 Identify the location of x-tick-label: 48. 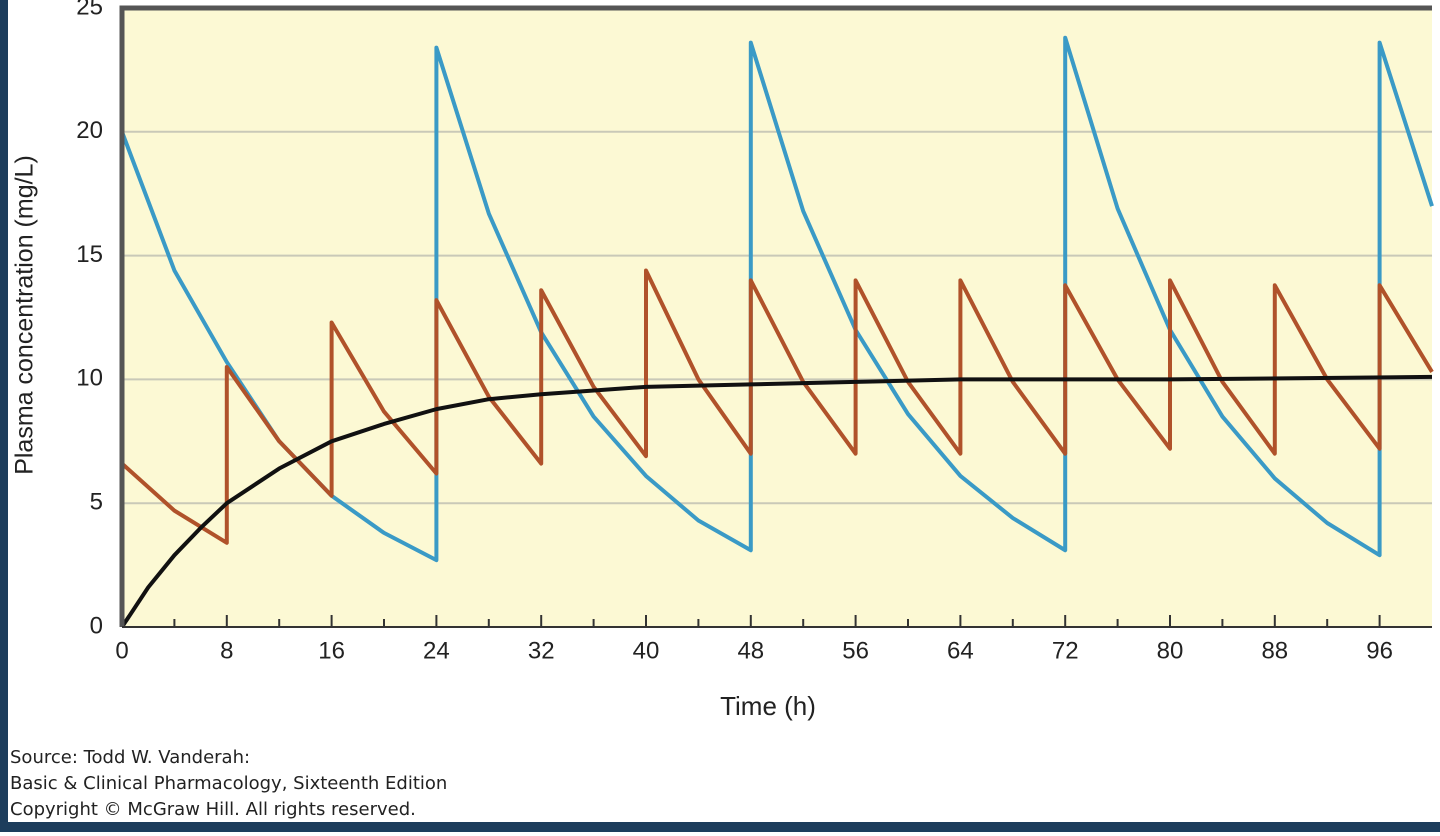
(750, 650).